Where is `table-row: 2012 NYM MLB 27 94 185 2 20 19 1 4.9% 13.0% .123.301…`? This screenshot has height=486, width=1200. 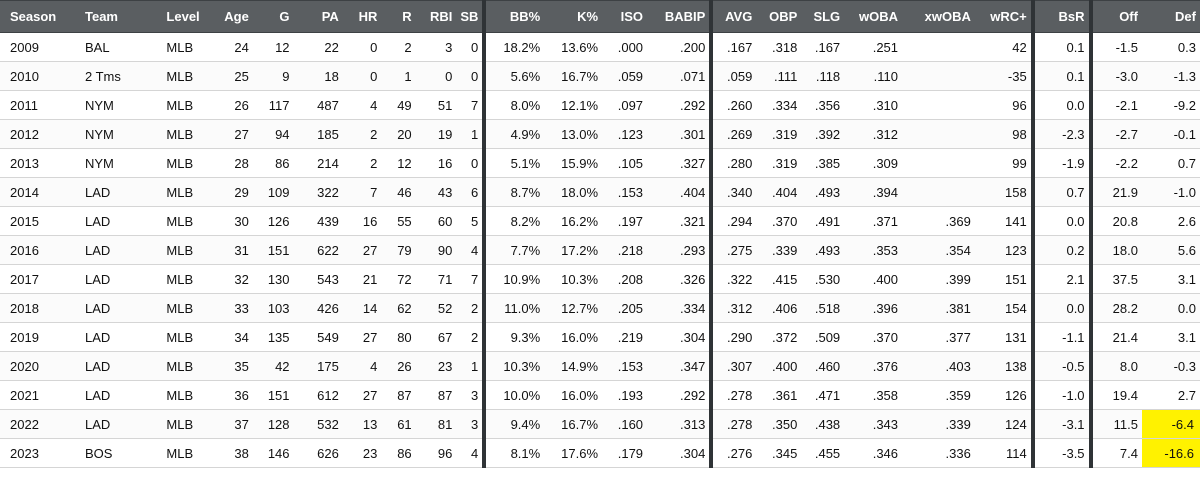
table-row: 2012 NYM MLB 27 94 185 2 20 19 1 4.9% 13.0% .123.301… is located at coordinates (600, 134).